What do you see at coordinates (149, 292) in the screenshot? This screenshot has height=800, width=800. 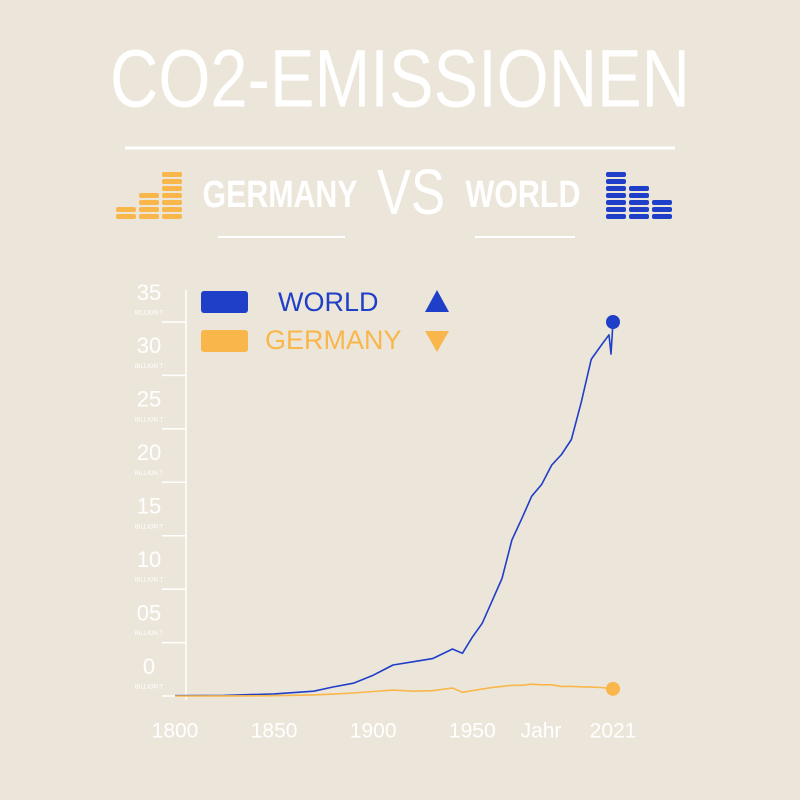 I see `y-tick-label: 35` at bounding box center [149, 292].